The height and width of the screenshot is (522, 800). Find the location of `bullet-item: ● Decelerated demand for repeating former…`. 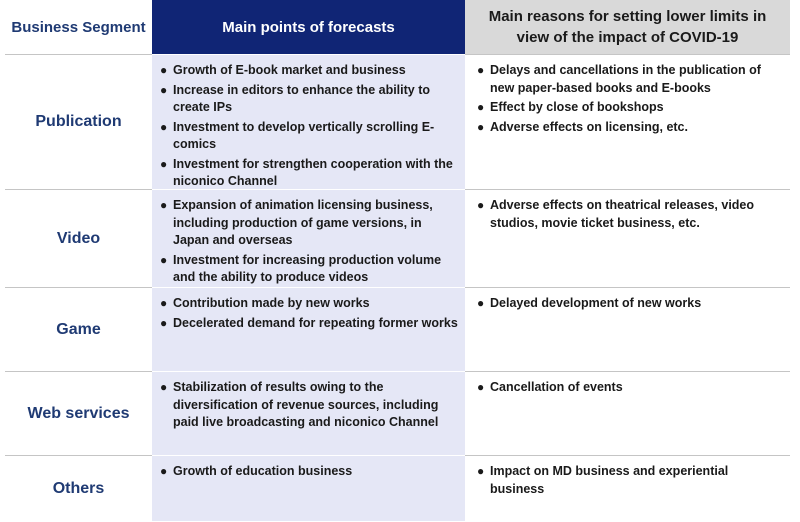

bullet-item: ● Decelerated demand for repeating former… is located at coordinates (309, 324).